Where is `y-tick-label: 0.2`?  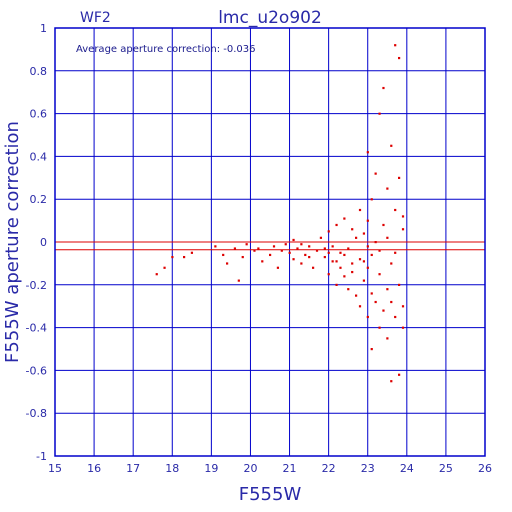 y-tick-label: 0.2 is located at coordinates (39, 199).